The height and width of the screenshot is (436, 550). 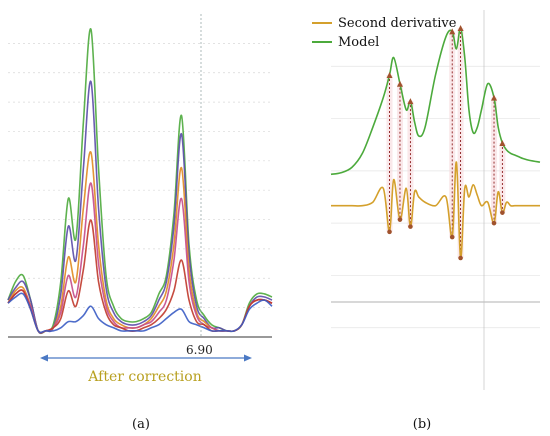 I want to click on panel-a-tick-annotation: 6.90, so click(x=199, y=350).